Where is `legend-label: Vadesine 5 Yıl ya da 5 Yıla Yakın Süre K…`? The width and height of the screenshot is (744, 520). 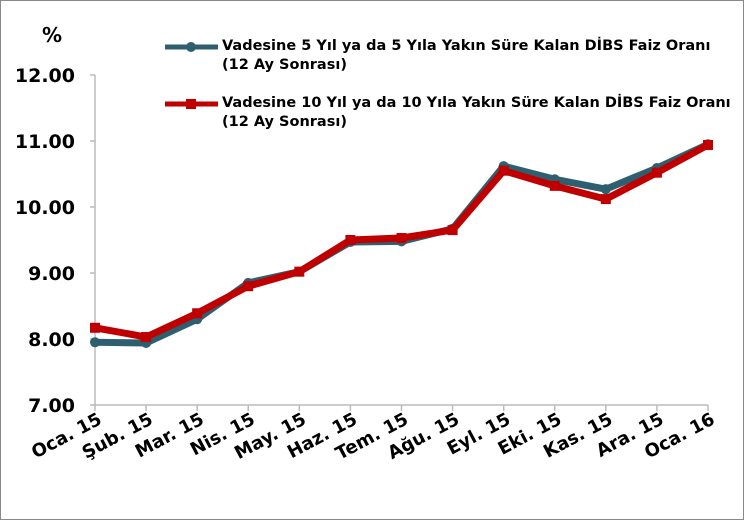 legend-label: Vadesine 5 Yıl ya da 5 Yıla Yakın Süre K… is located at coordinates (466, 55).